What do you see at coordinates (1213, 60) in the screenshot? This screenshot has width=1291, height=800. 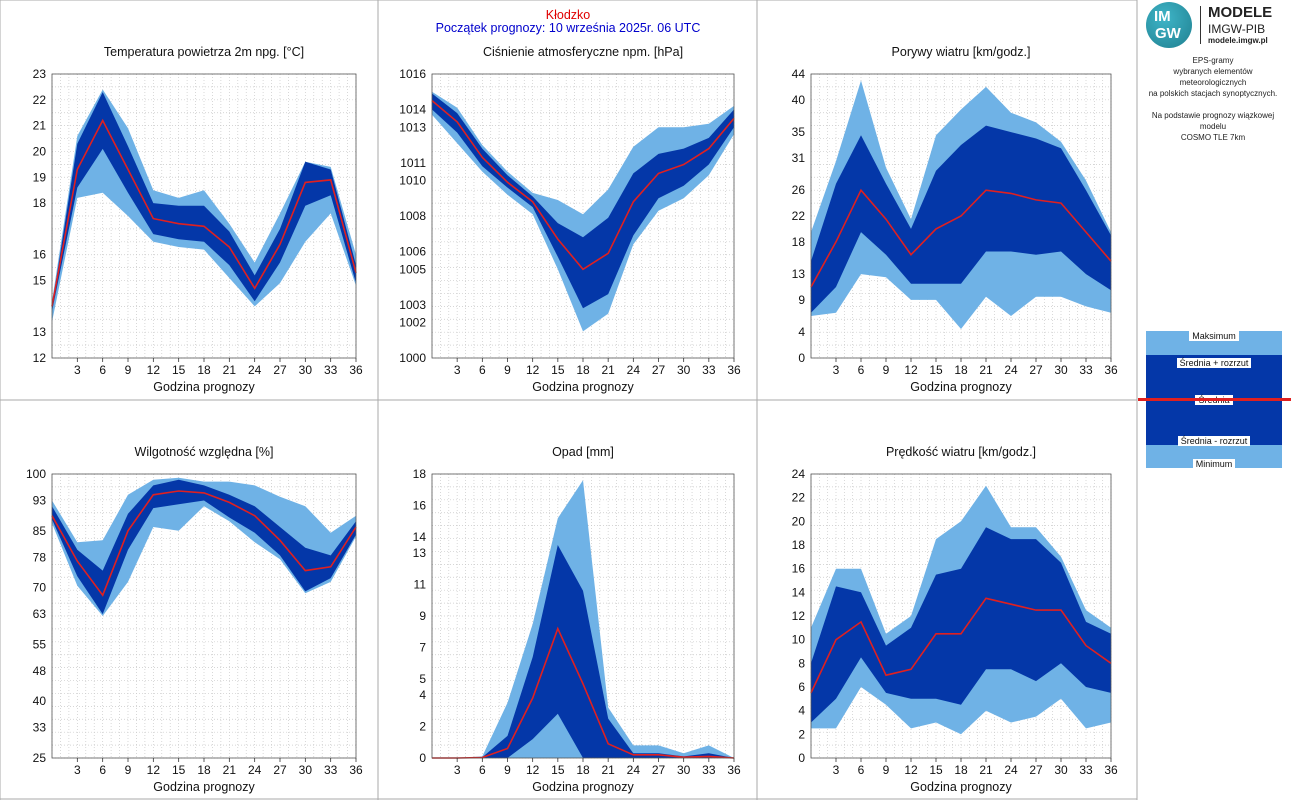 I see `description-line: EPS-gramy` at bounding box center [1213, 60].